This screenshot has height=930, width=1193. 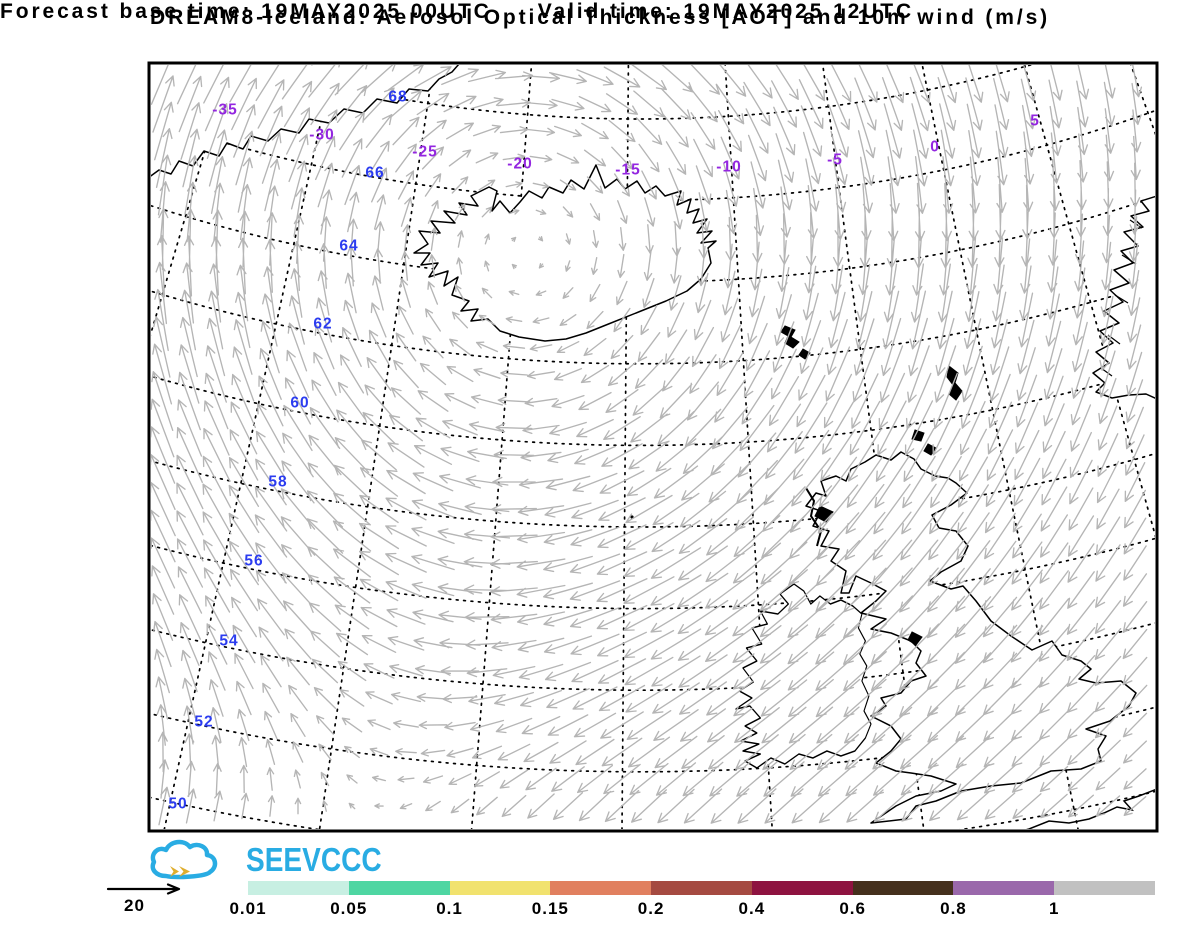 I want to click on isle-of-man, so click(x=915, y=638).